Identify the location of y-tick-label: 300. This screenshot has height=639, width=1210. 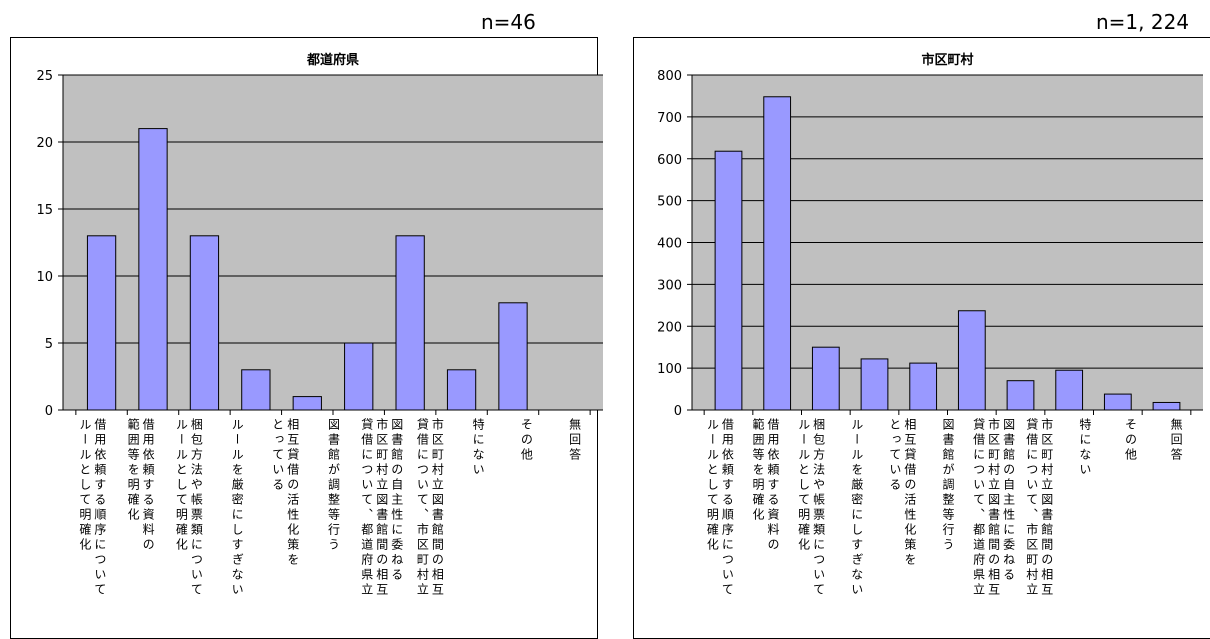
(669, 285).